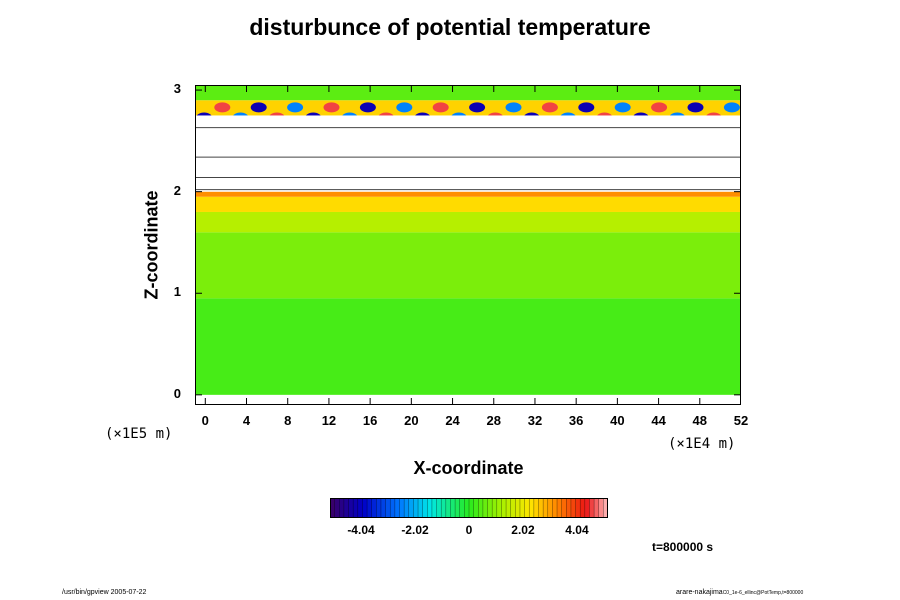  What do you see at coordinates (577, 530) in the screenshot?
I see `colorbar-tick-label: 4.04` at bounding box center [577, 530].